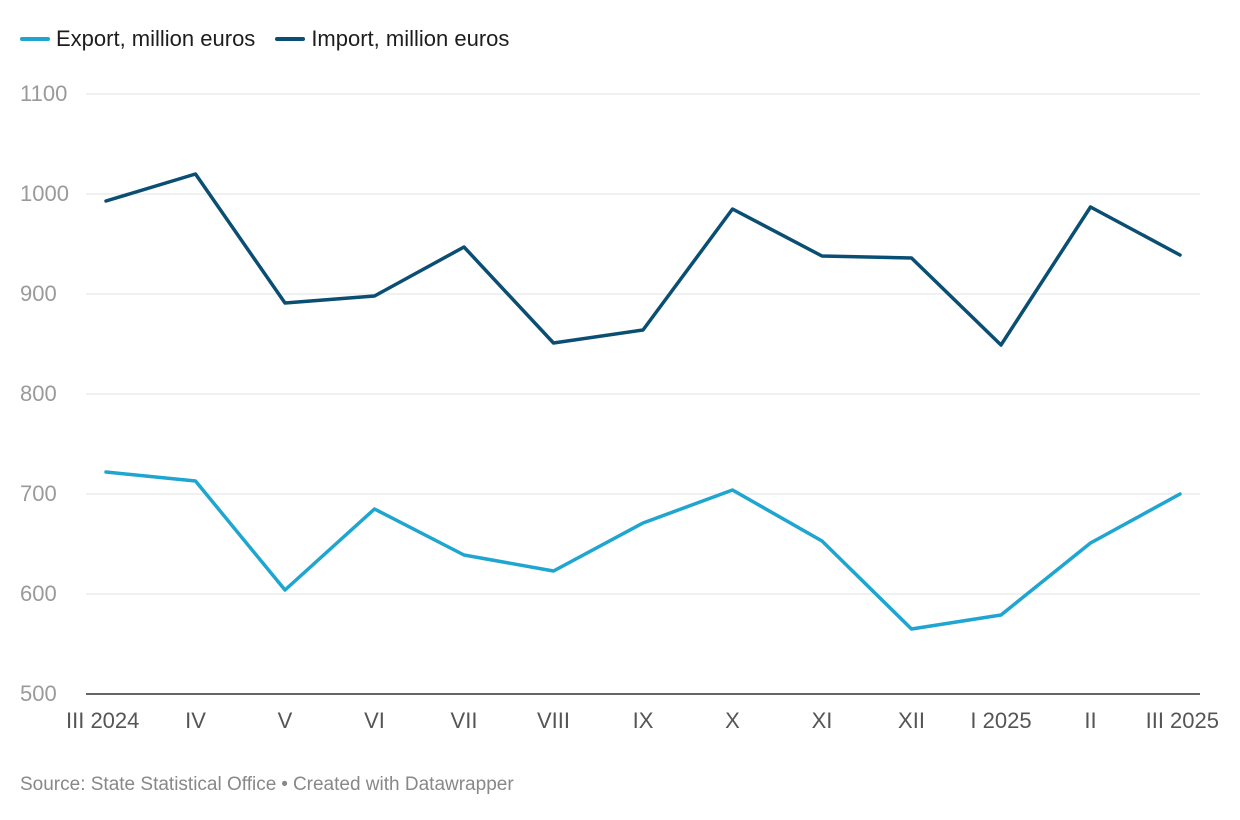 The width and height of the screenshot is (1240, 820). What do you see at coordinates (464, 720) in the screenshot?
I see `x-tick-label: VII` at bounding box center [464, 720].